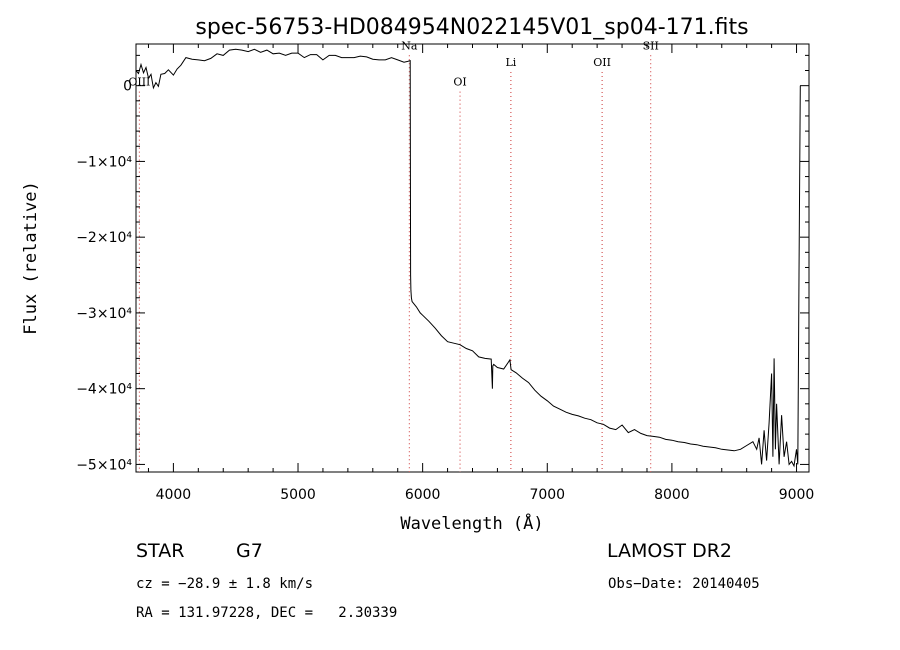 This screenshot has height=650, width=900. Describe the element at coordinates (104, 465) in the screenshot. I see `y-tick-label-5: −5×10⁴` at that location.